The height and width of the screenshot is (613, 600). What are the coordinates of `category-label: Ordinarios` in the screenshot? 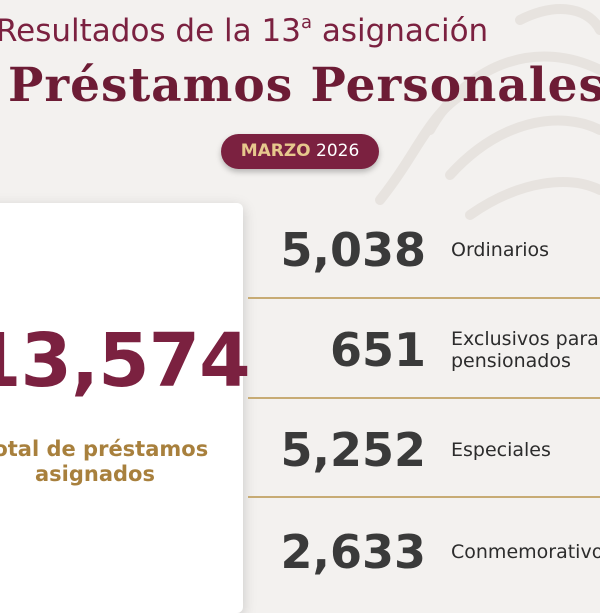 It's located at (500, 250).